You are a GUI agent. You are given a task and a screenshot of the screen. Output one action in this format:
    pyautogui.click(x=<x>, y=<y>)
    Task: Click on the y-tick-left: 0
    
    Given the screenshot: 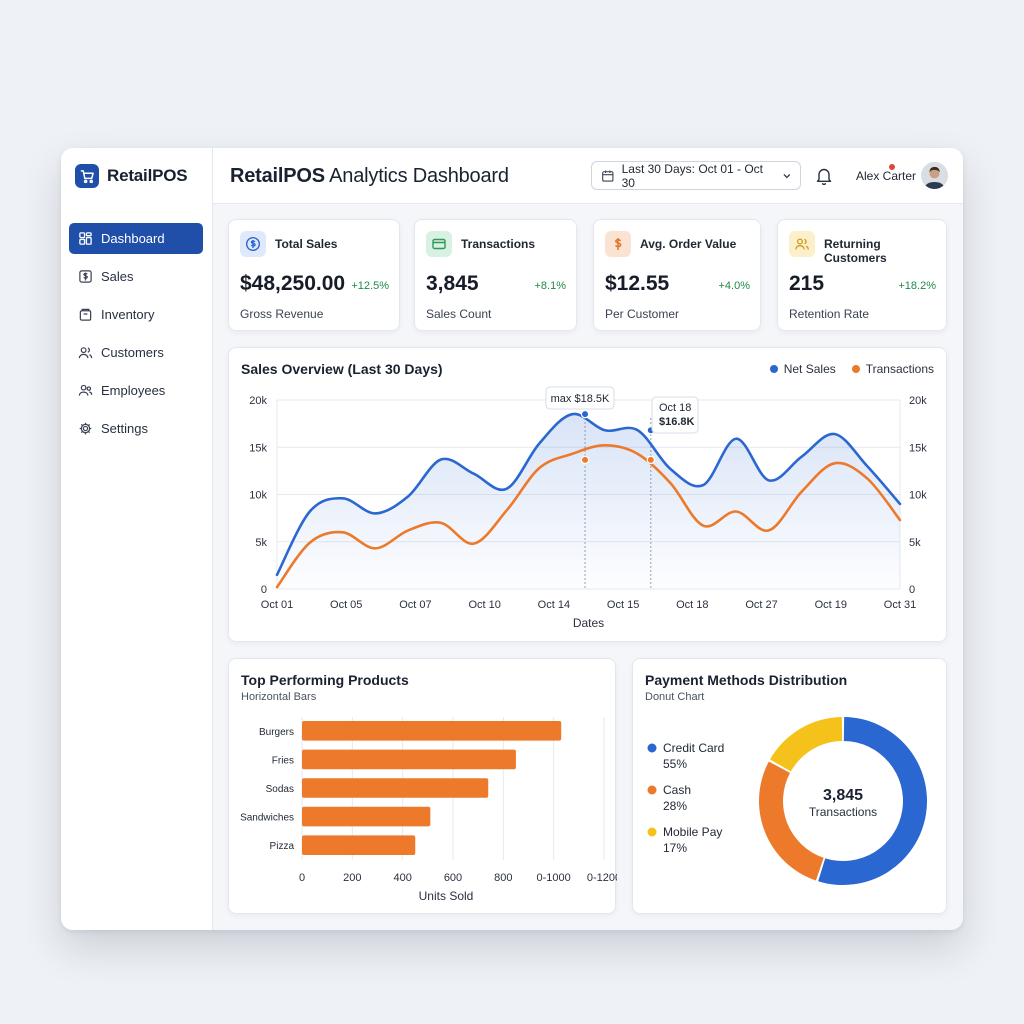 What is the action you would take?
    pyautogui.click(x=264, y=590)
    